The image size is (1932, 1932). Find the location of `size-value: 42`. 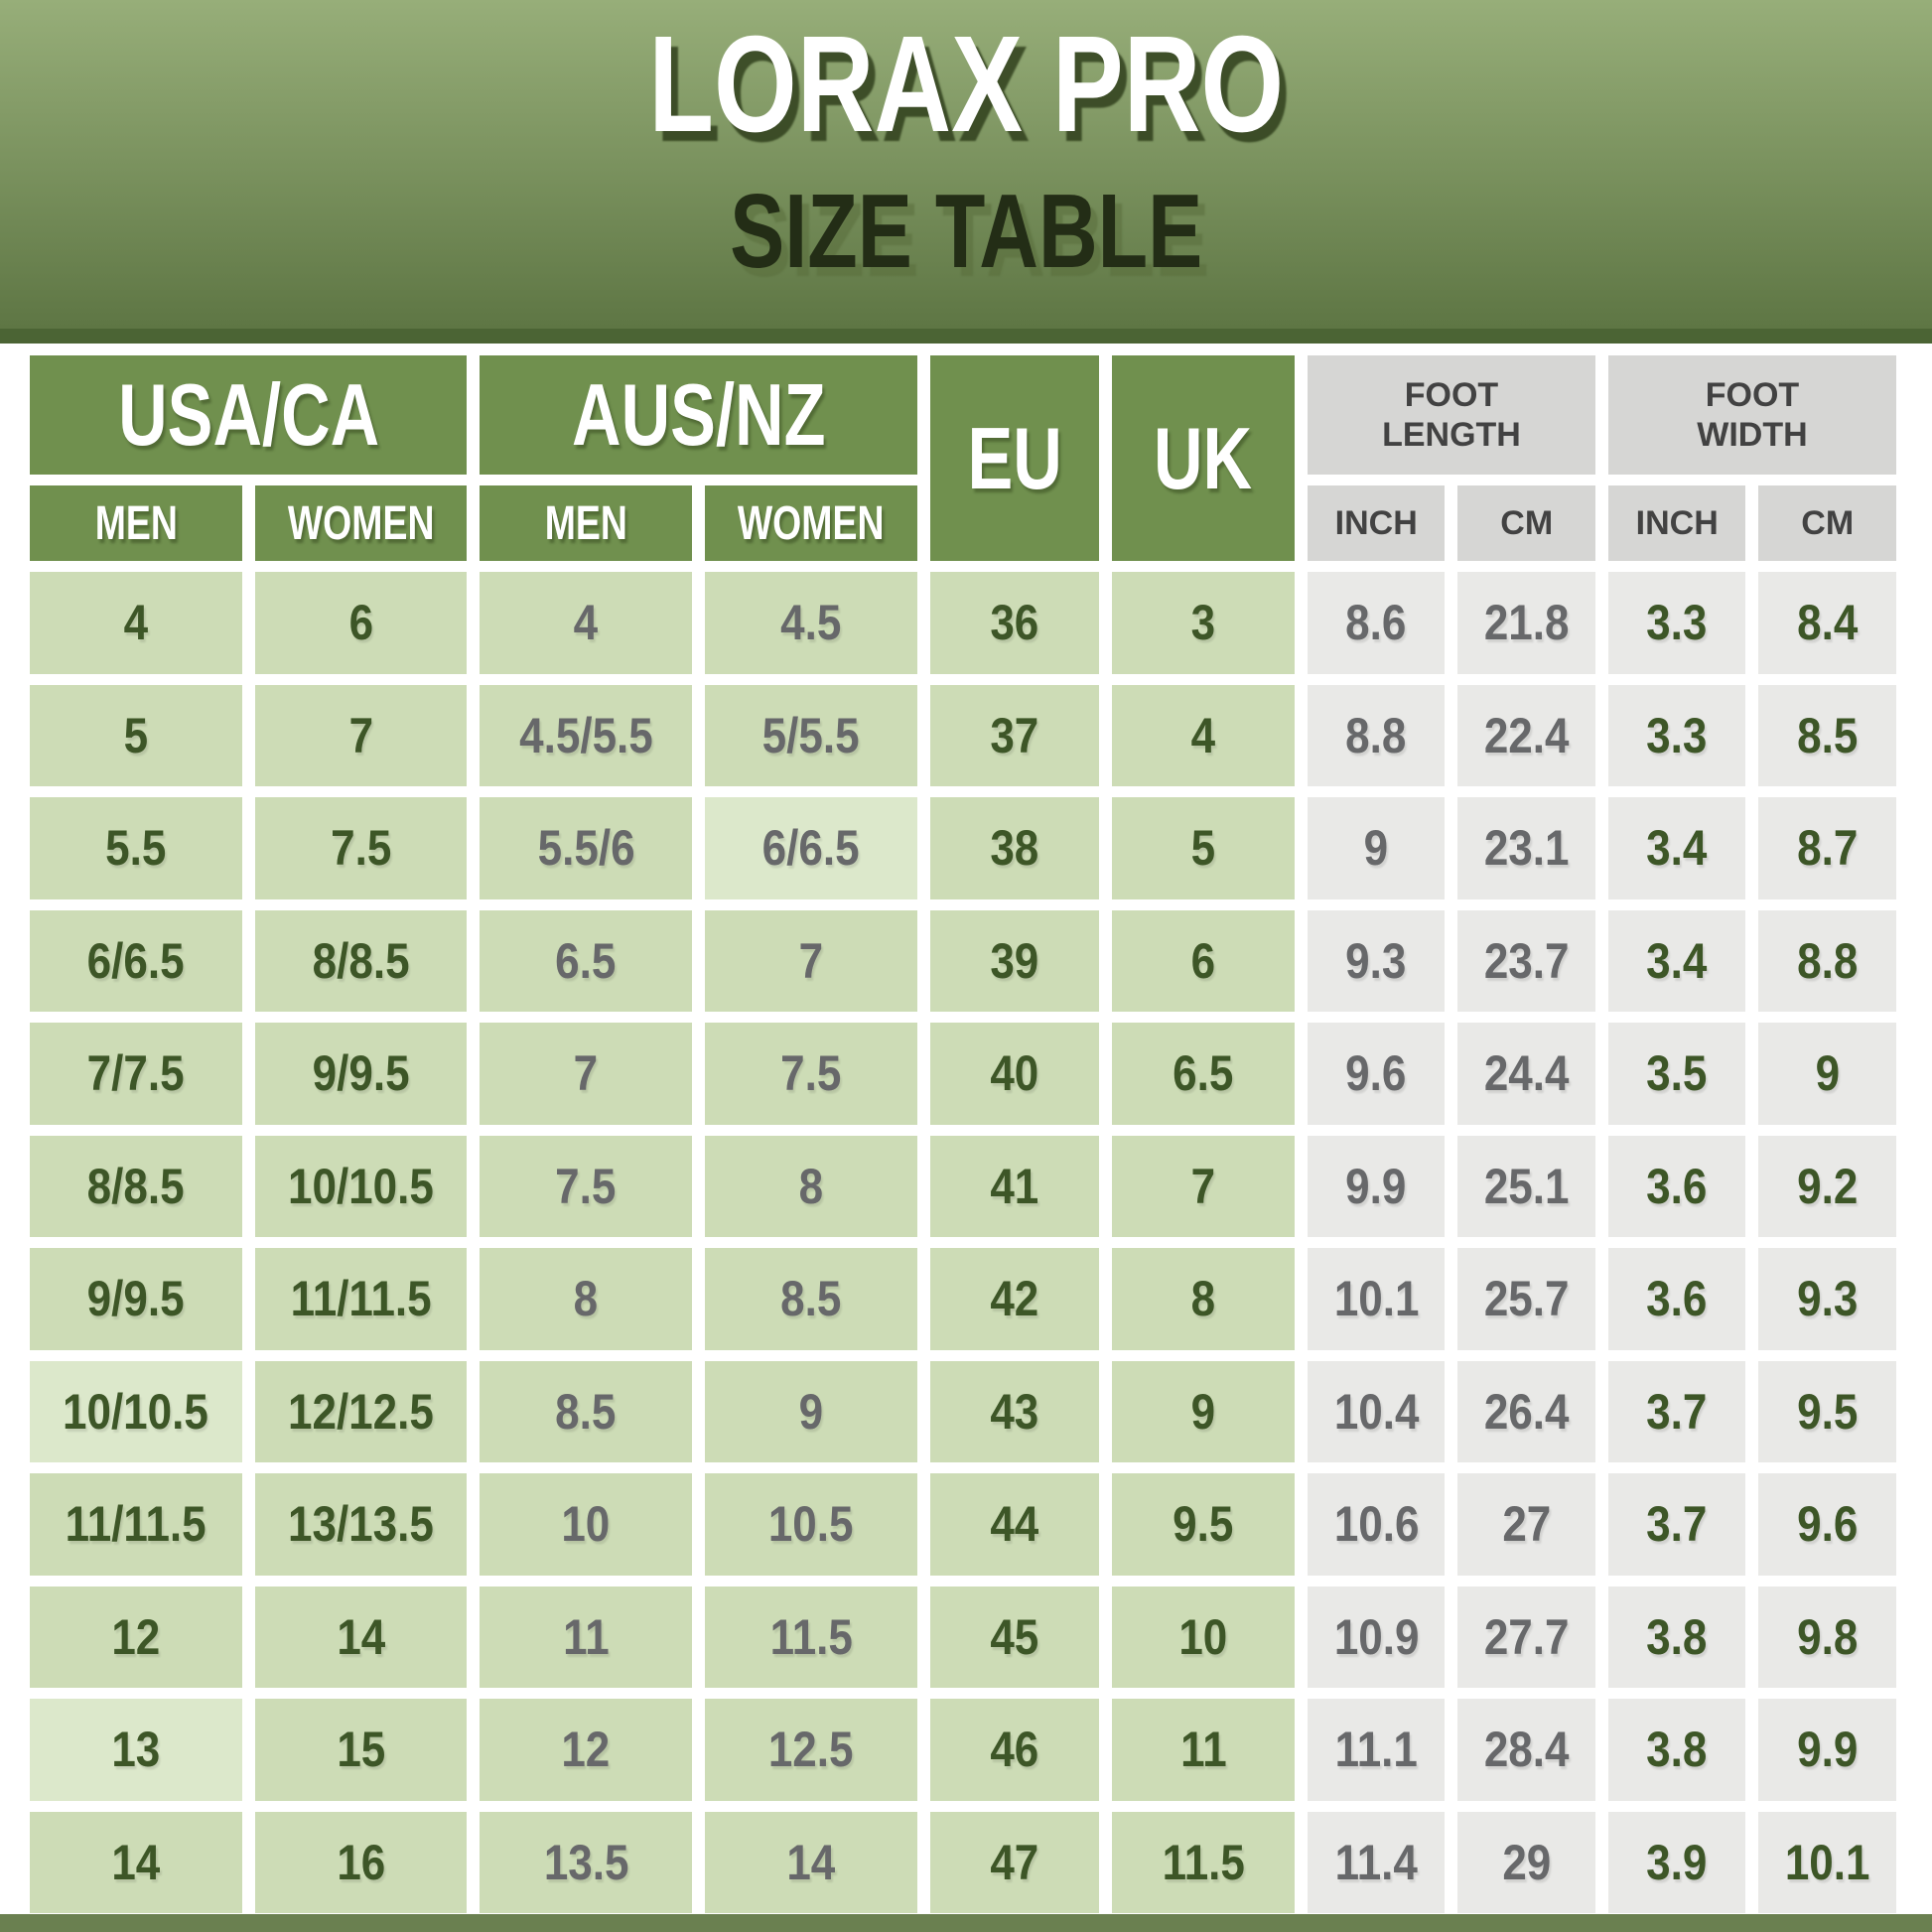

size-value: 42 is located at coordinates (1015, 1299).